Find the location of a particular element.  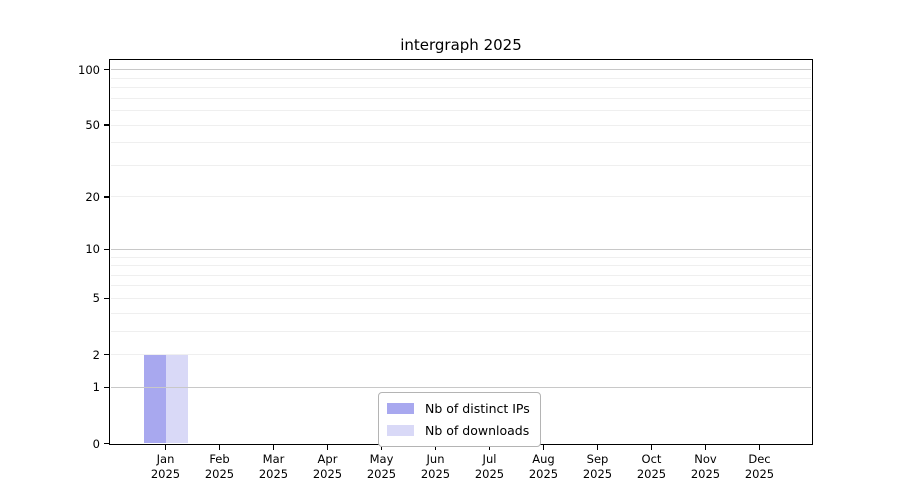

x-axis-tick-label: Feb 2025 is located at coordinates (220, 467).